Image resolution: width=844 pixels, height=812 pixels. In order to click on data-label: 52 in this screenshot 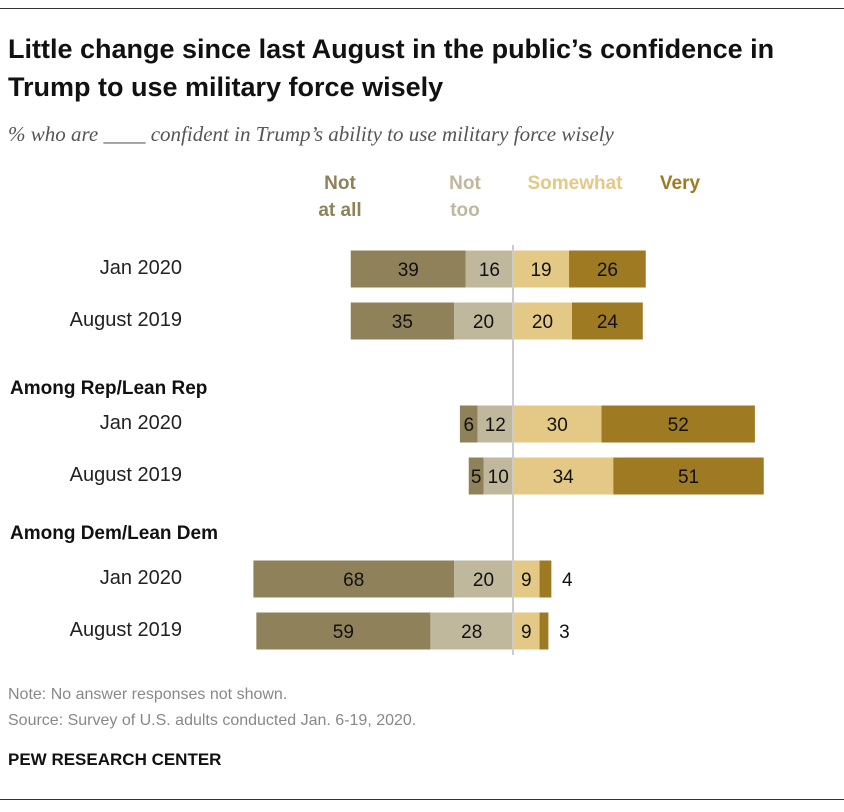, I will do `click(678, 425)`.